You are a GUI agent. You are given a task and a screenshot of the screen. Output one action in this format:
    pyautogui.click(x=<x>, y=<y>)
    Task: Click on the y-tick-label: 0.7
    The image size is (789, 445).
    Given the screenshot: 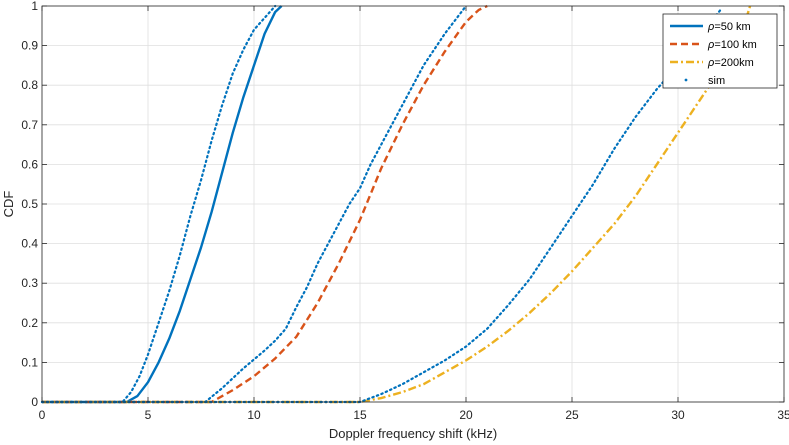 What is the action you would take?
    pyautogui.click(x=29, y=125)
    